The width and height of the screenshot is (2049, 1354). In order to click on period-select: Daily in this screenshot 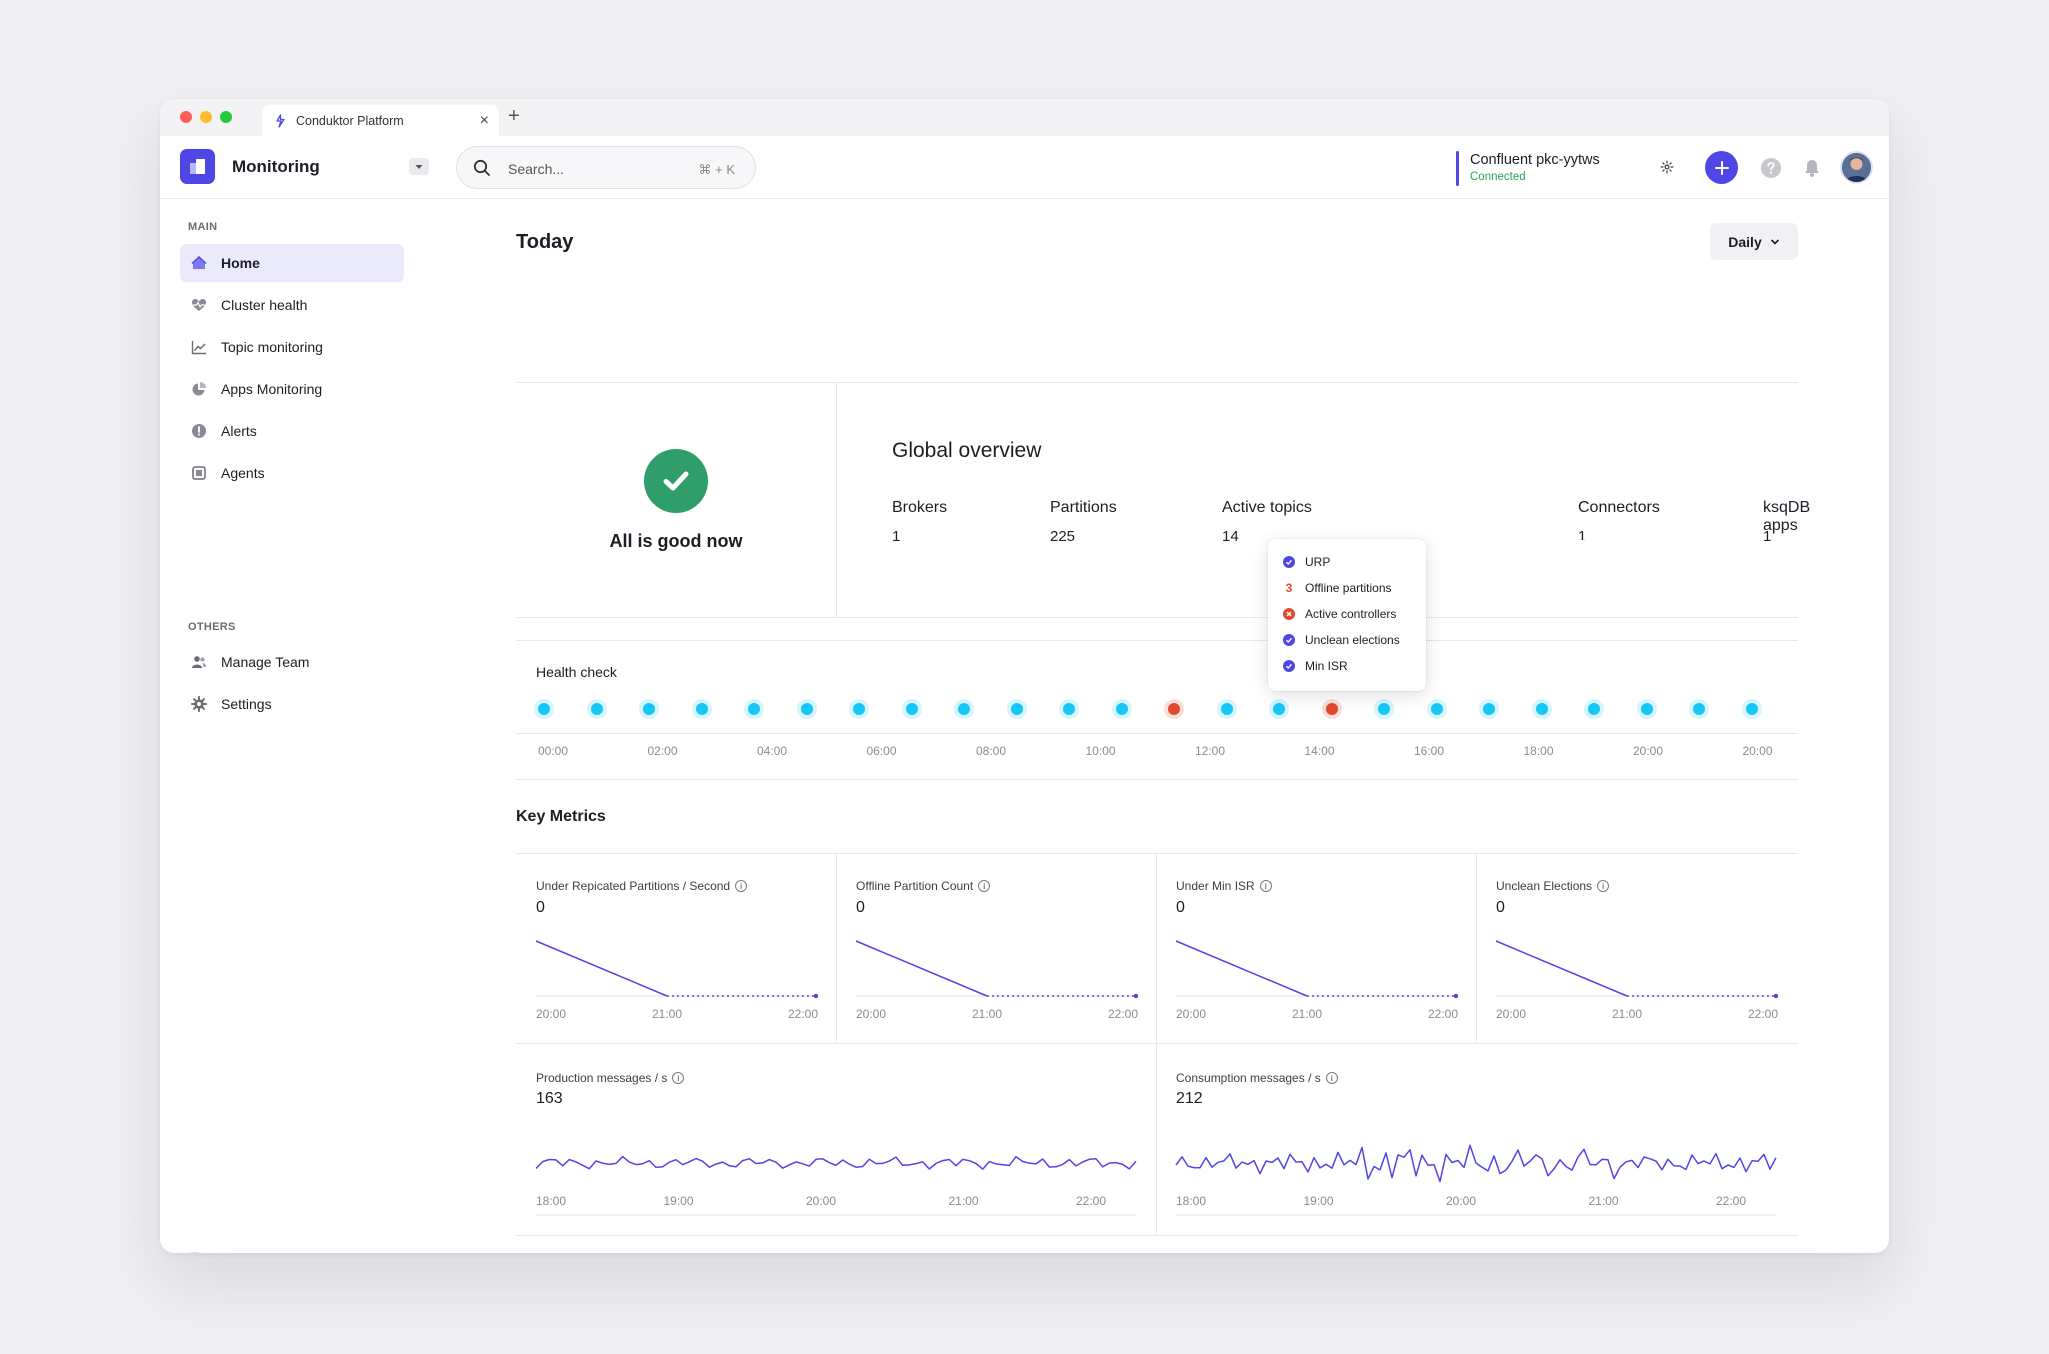, I will do `click(1754, 241)`.